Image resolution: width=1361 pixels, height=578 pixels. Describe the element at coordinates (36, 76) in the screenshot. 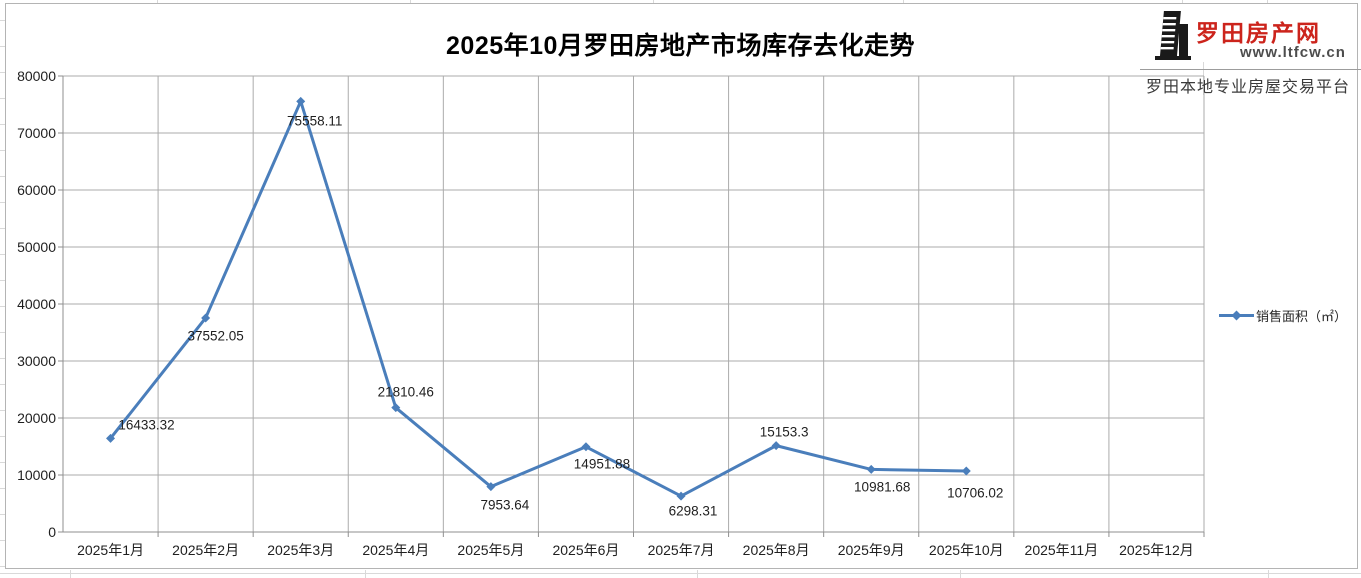

I see `y-axis-label: 80000` at that location.